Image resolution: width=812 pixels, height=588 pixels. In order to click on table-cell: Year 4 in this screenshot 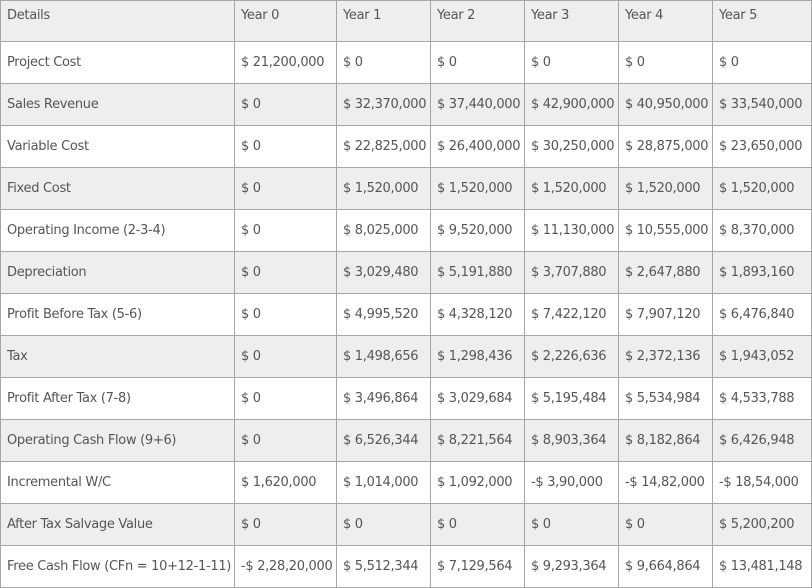, I will do `click(666, 21)`.